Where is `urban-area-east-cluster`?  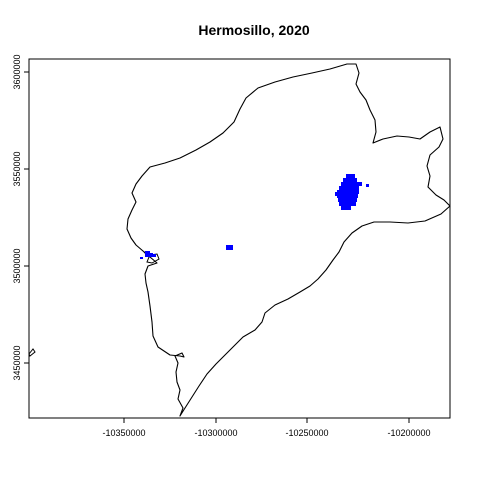 urban-area-east-cluster is located at coordinates (352, 192).